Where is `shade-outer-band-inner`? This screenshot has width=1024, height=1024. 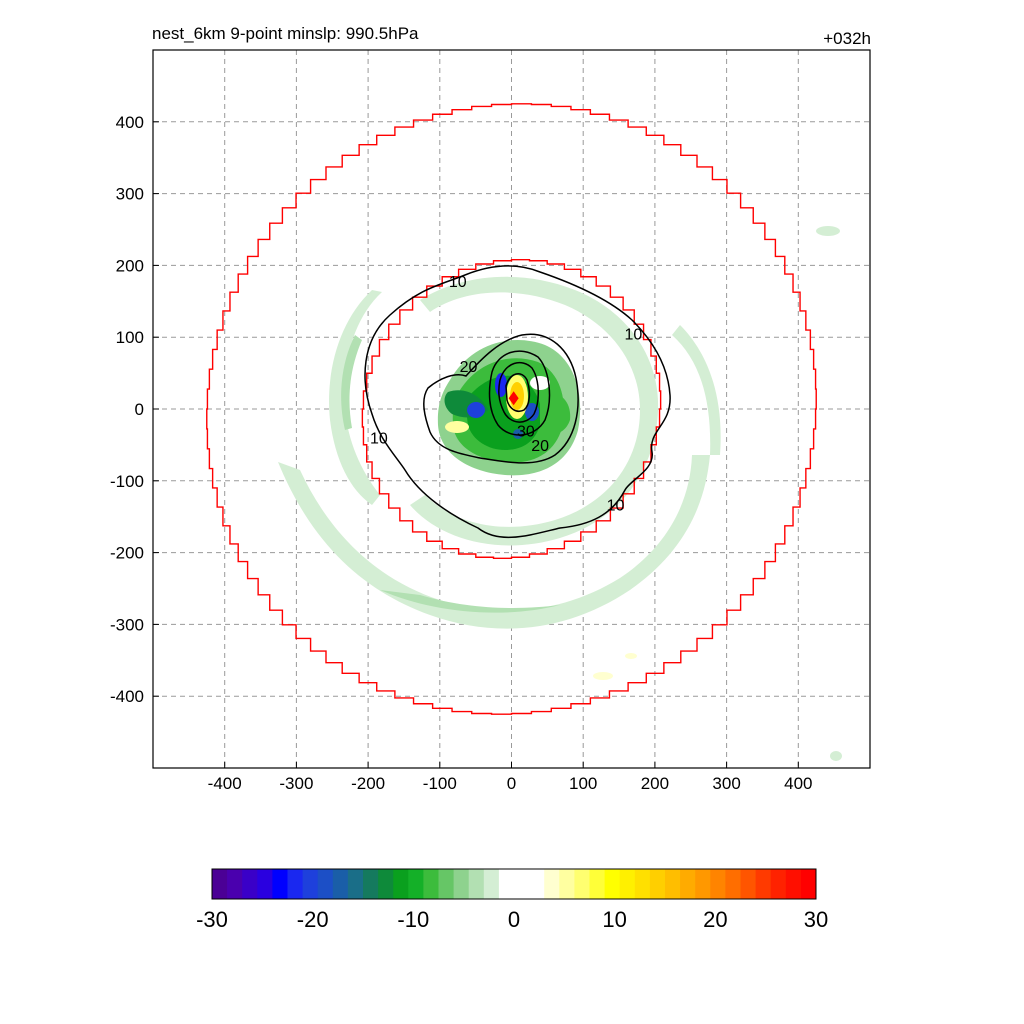
shade-outer-band-inner is located at coordinates (470, 601).